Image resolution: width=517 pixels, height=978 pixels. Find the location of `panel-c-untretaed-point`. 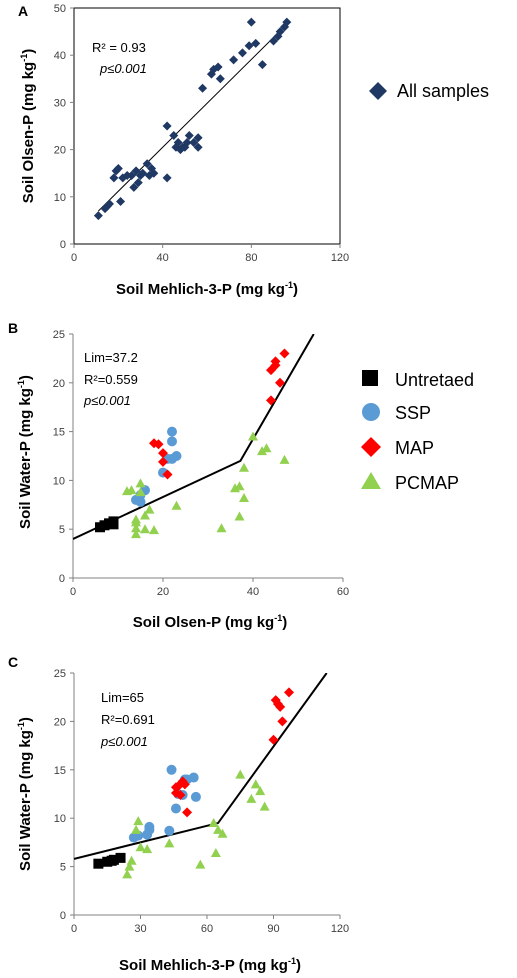

panel-c-untretaed-point is located at coordinates (98, 863).